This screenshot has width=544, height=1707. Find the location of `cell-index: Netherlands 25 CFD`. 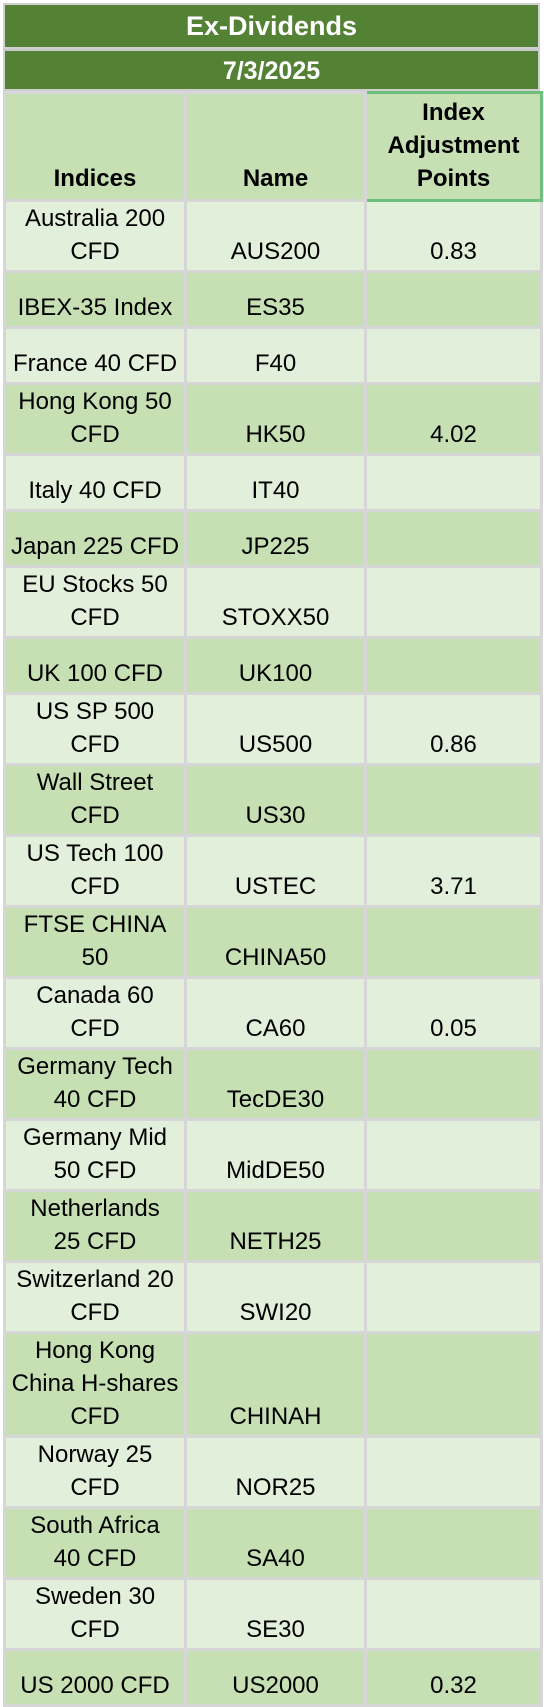

cell-index: Netherlands 25 CFD is located at coordinates (95, 1226).